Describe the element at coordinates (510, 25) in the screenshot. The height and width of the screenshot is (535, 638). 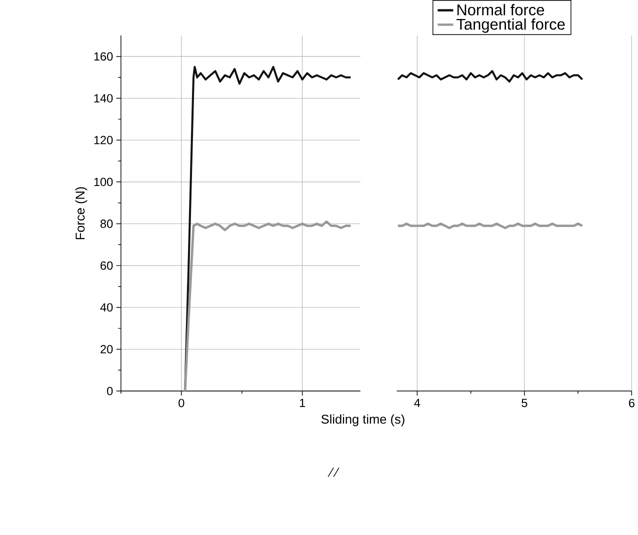
I see `legend-label: Tangential force` at that location.